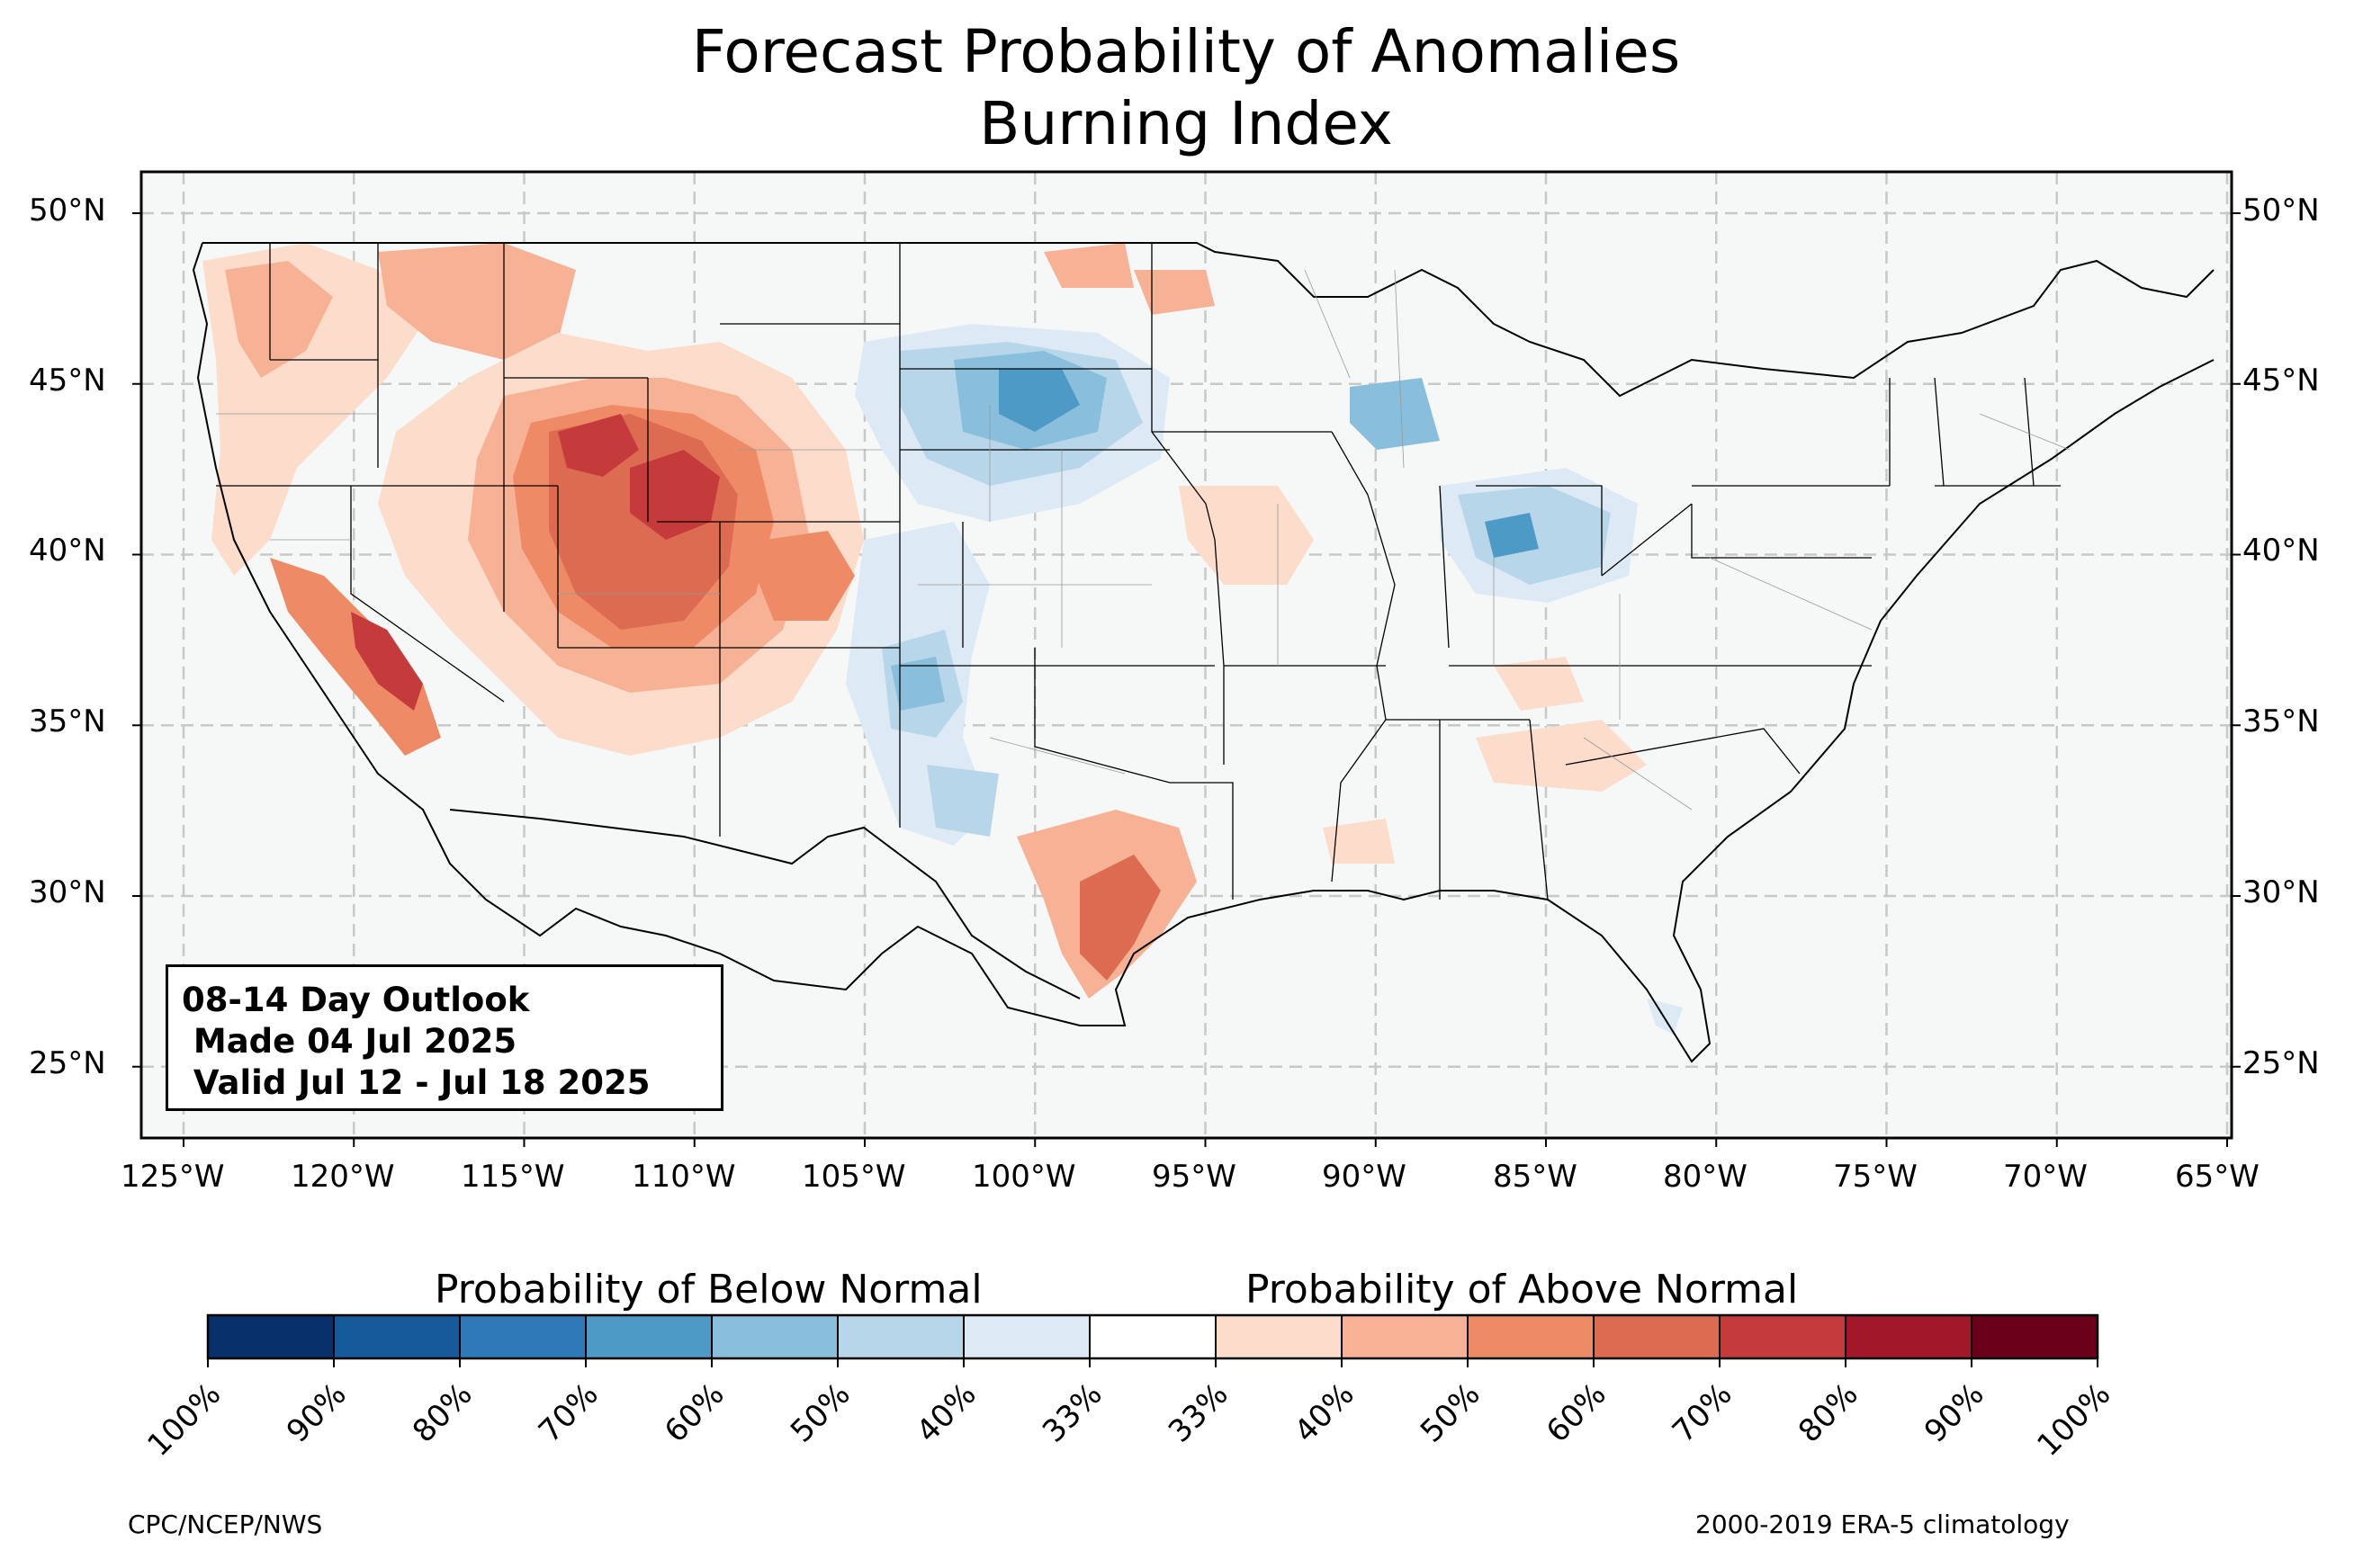  I want to click on anomaly-texas-core, so click(1120, 918).